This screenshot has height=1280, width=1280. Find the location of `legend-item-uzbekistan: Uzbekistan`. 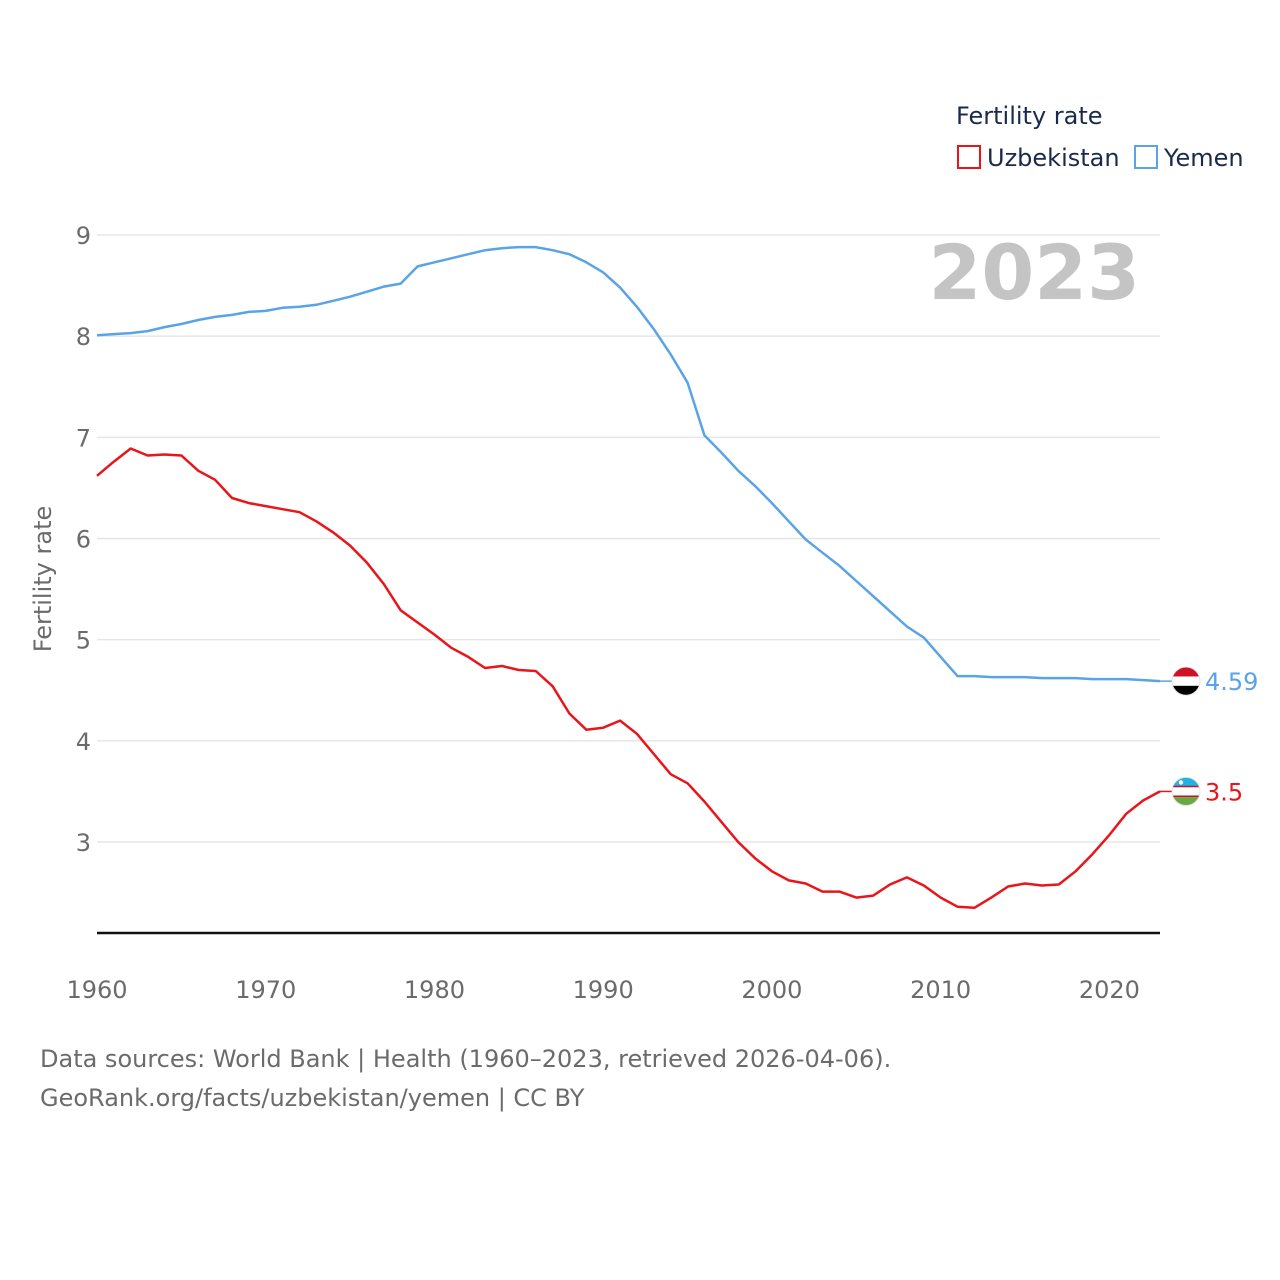

legend-item-uzbekistan: Uzbekistan is located at coordinates (1038, 158).